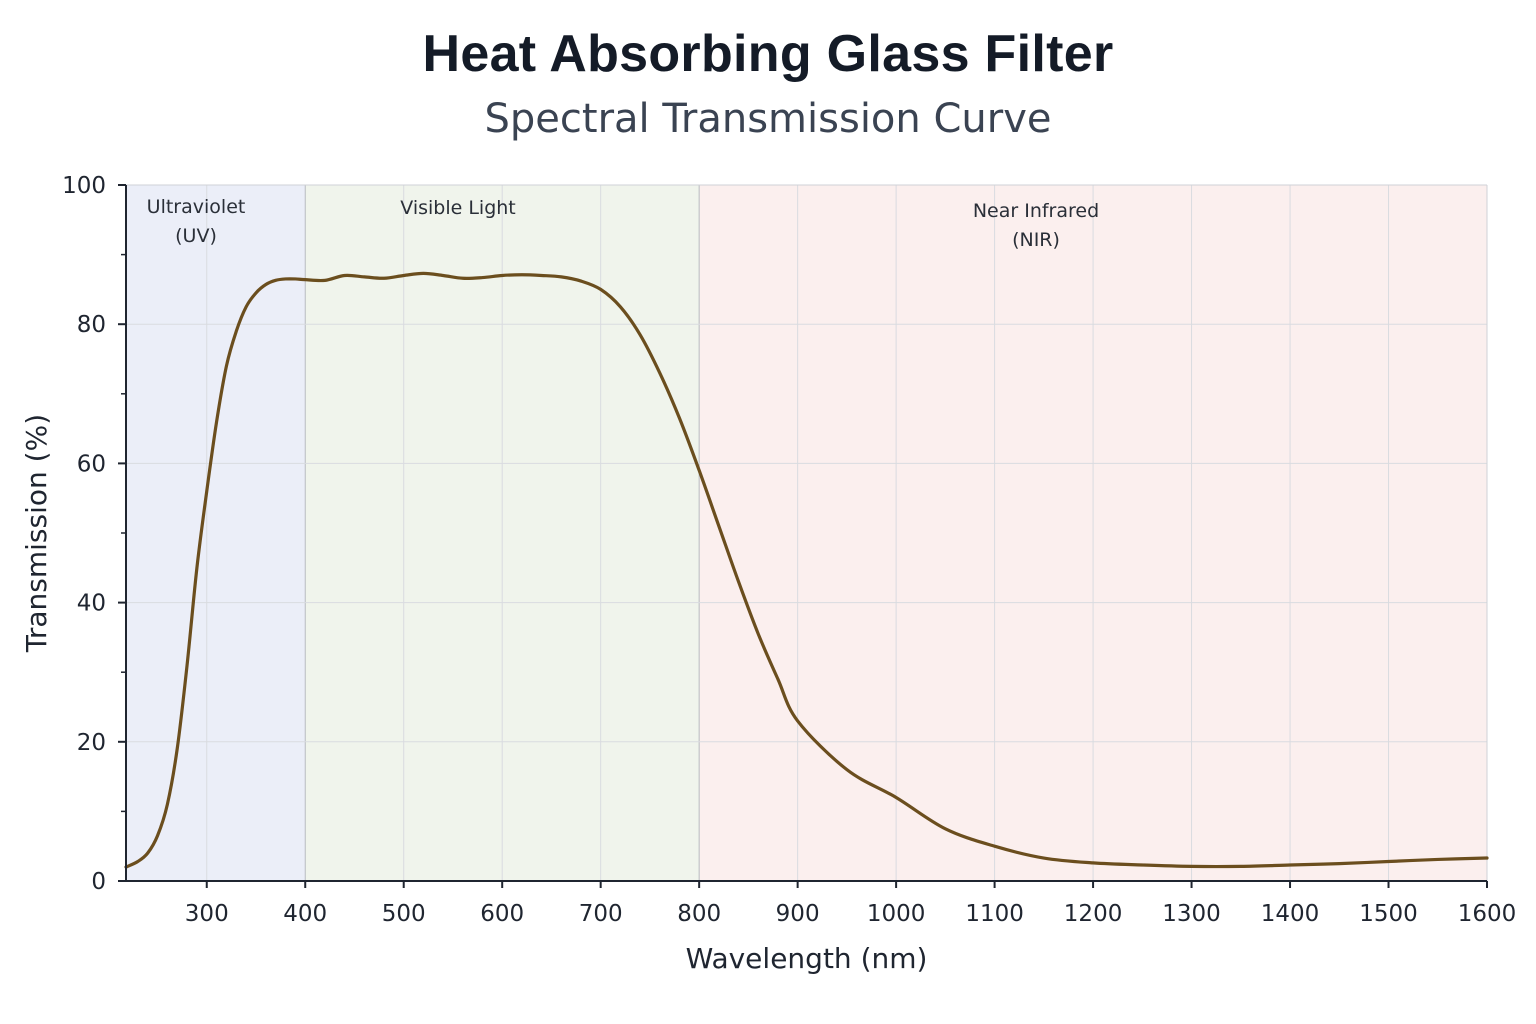  Describe the element at coordinates (768, 119) in the screenshot. I see `chart-subtitle: Spectral Transmission Curve` at that location.